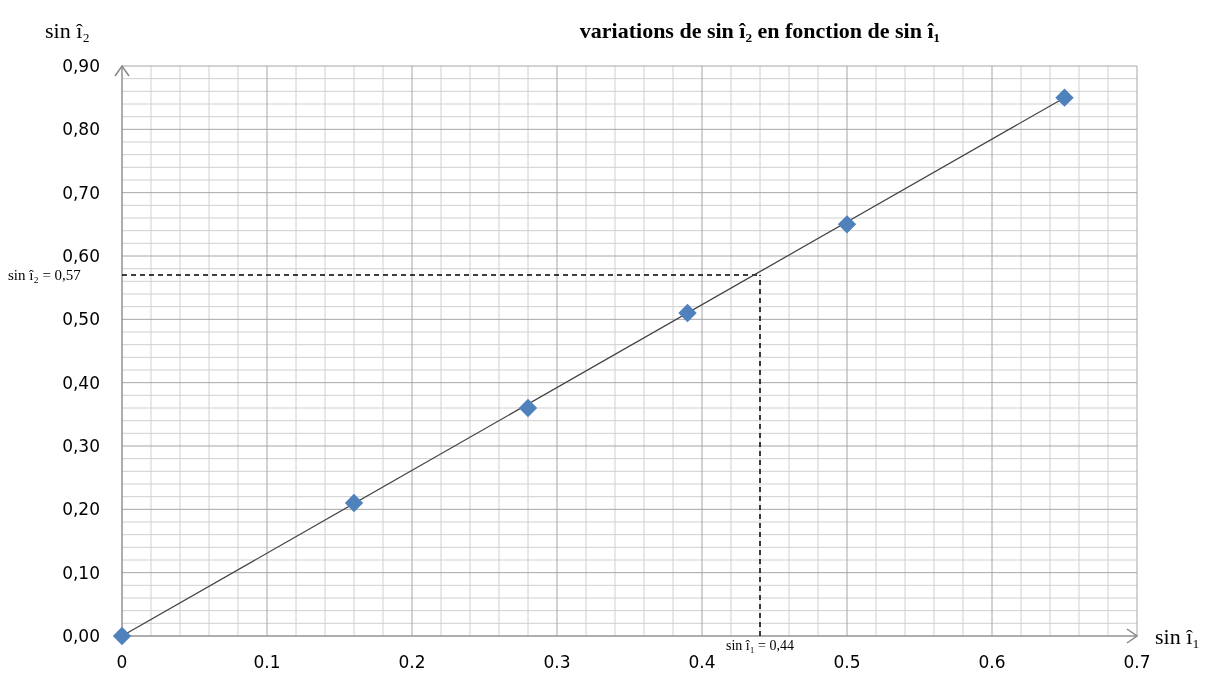 The height and width of the screenshot is (681, 1211). What do you see at coordinates (760, 30) in the screenshot?
I see `chart-title: variations de sin î₂ en fonction de sin î₁` at bounding box center [760, 30].